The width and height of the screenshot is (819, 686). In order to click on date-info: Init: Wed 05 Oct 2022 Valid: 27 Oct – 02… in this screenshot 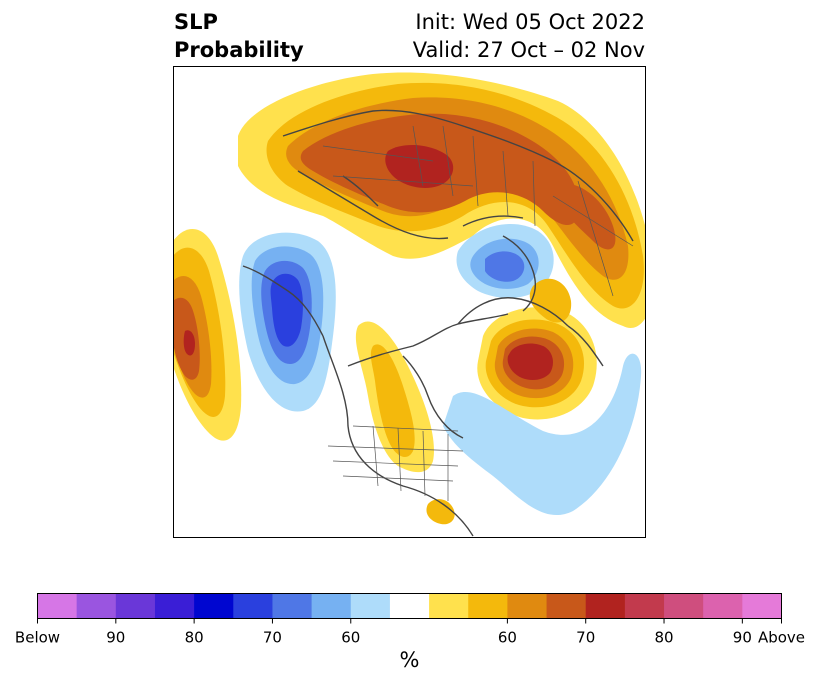, I will do `click(529, 36)`.